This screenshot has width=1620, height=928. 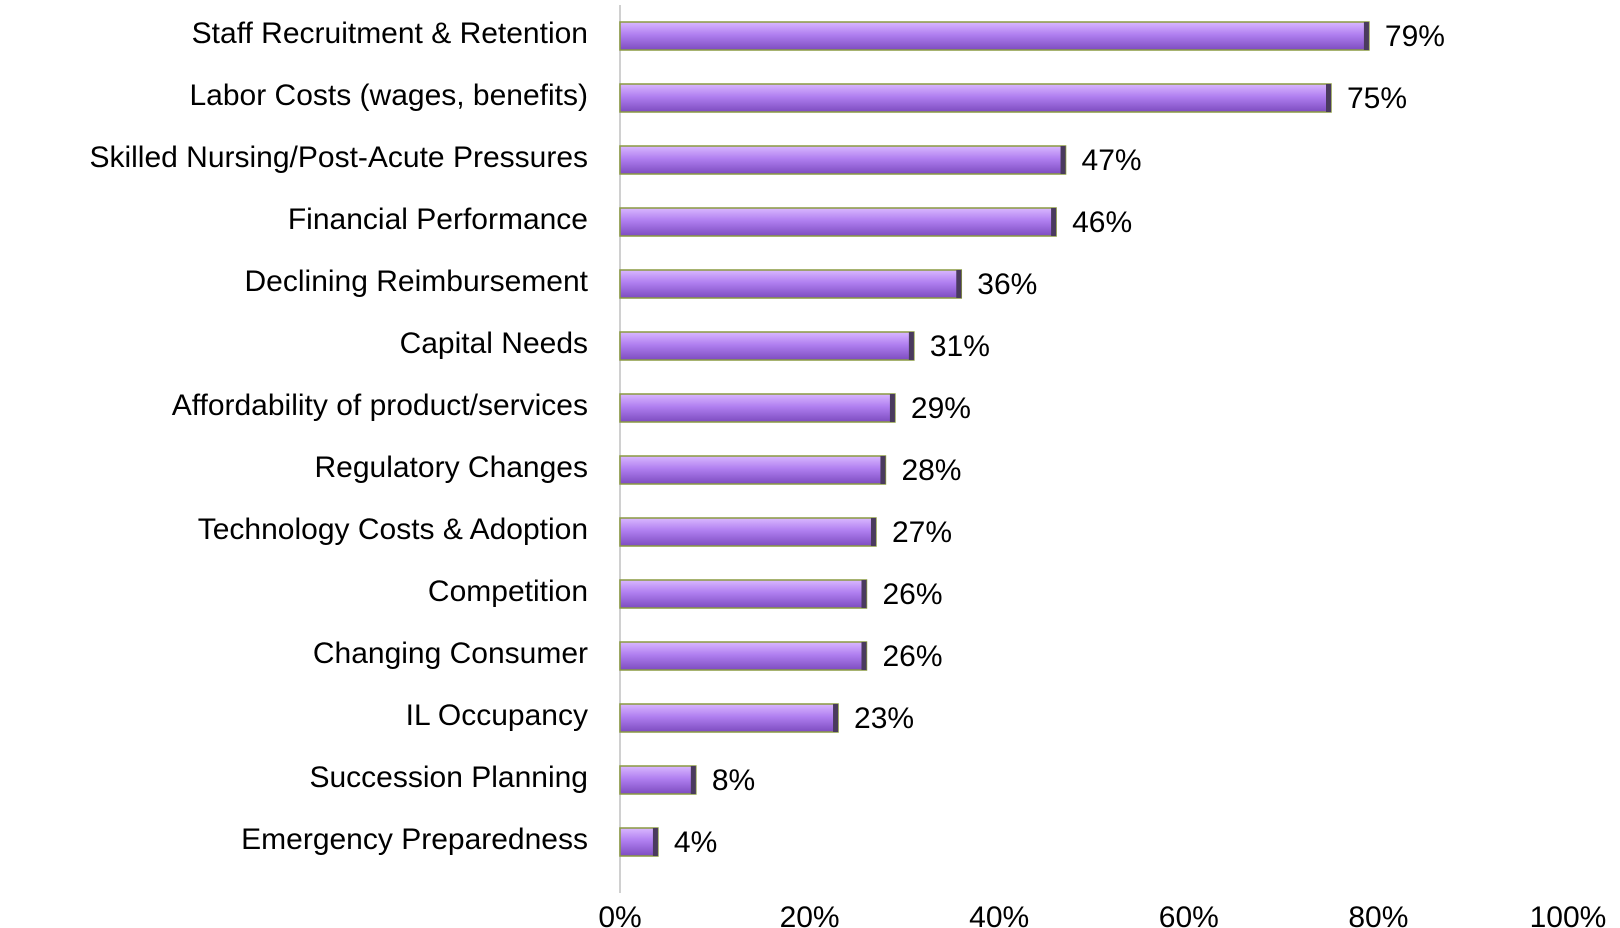 What do you see at coordinates (1568, 914) in the screenshot?
I see `x-tick-label: 100%` at bounding box center [1568, 914].